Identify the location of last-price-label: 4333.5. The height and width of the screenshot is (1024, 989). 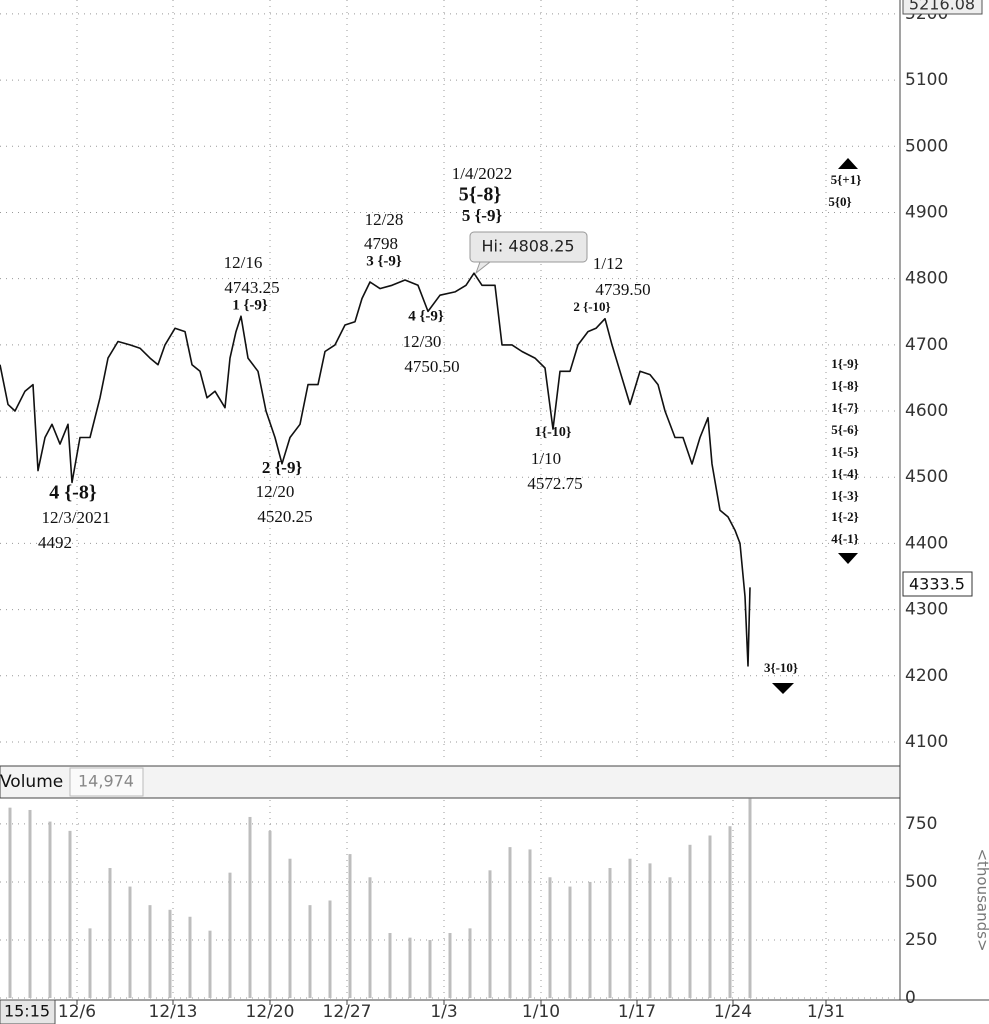
(937, 584).